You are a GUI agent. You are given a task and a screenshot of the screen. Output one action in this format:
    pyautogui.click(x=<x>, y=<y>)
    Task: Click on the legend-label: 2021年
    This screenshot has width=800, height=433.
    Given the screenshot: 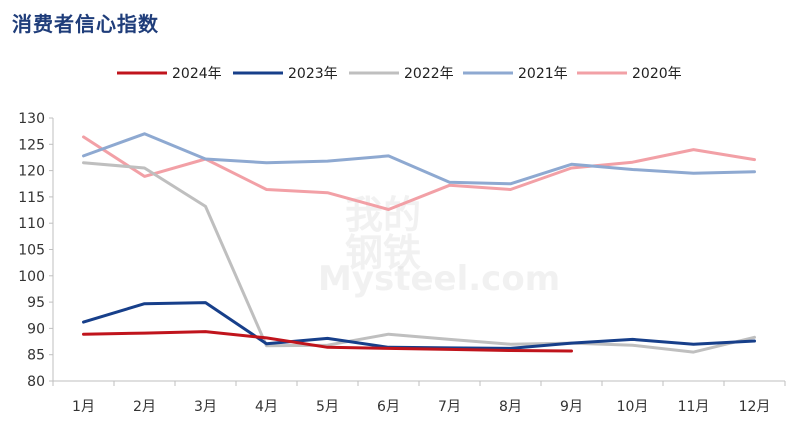 What is the action you would take?
    pyautogui.click(x=543, y=74)
    